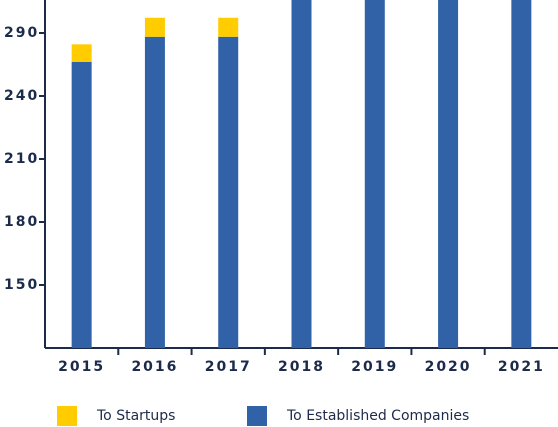  I want to click on y-tick-label: 180, so click(21, 222).